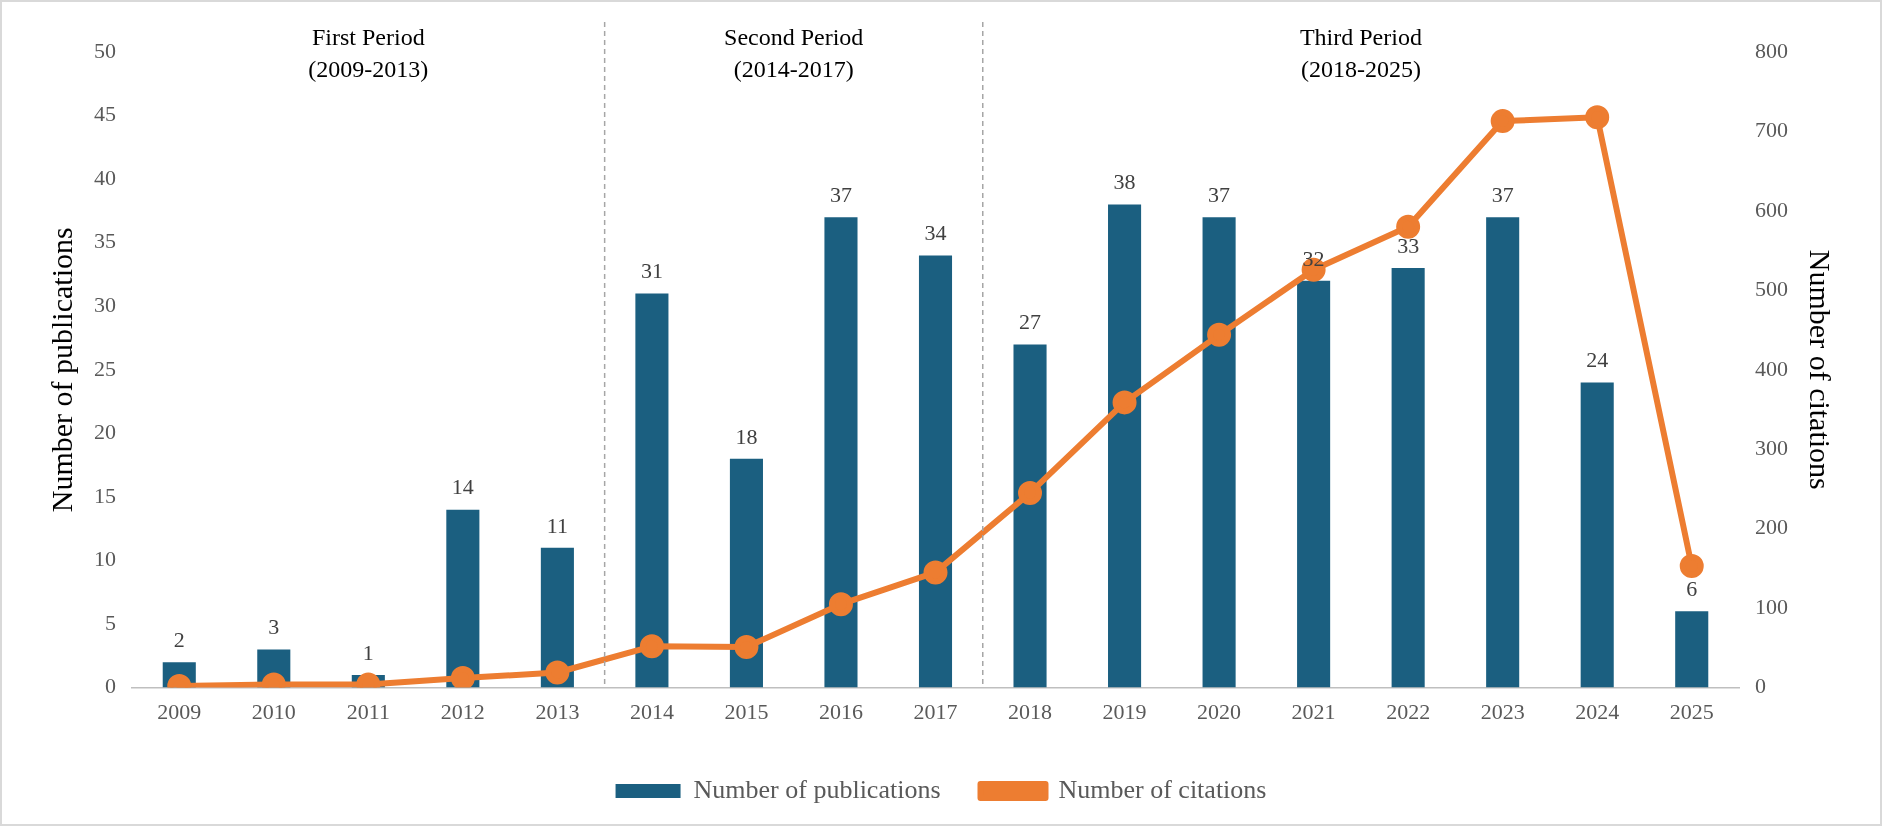  Describe the element at coordinates (179, 711) in the screenshot. I see `x-tick-label: 2009` at that location.